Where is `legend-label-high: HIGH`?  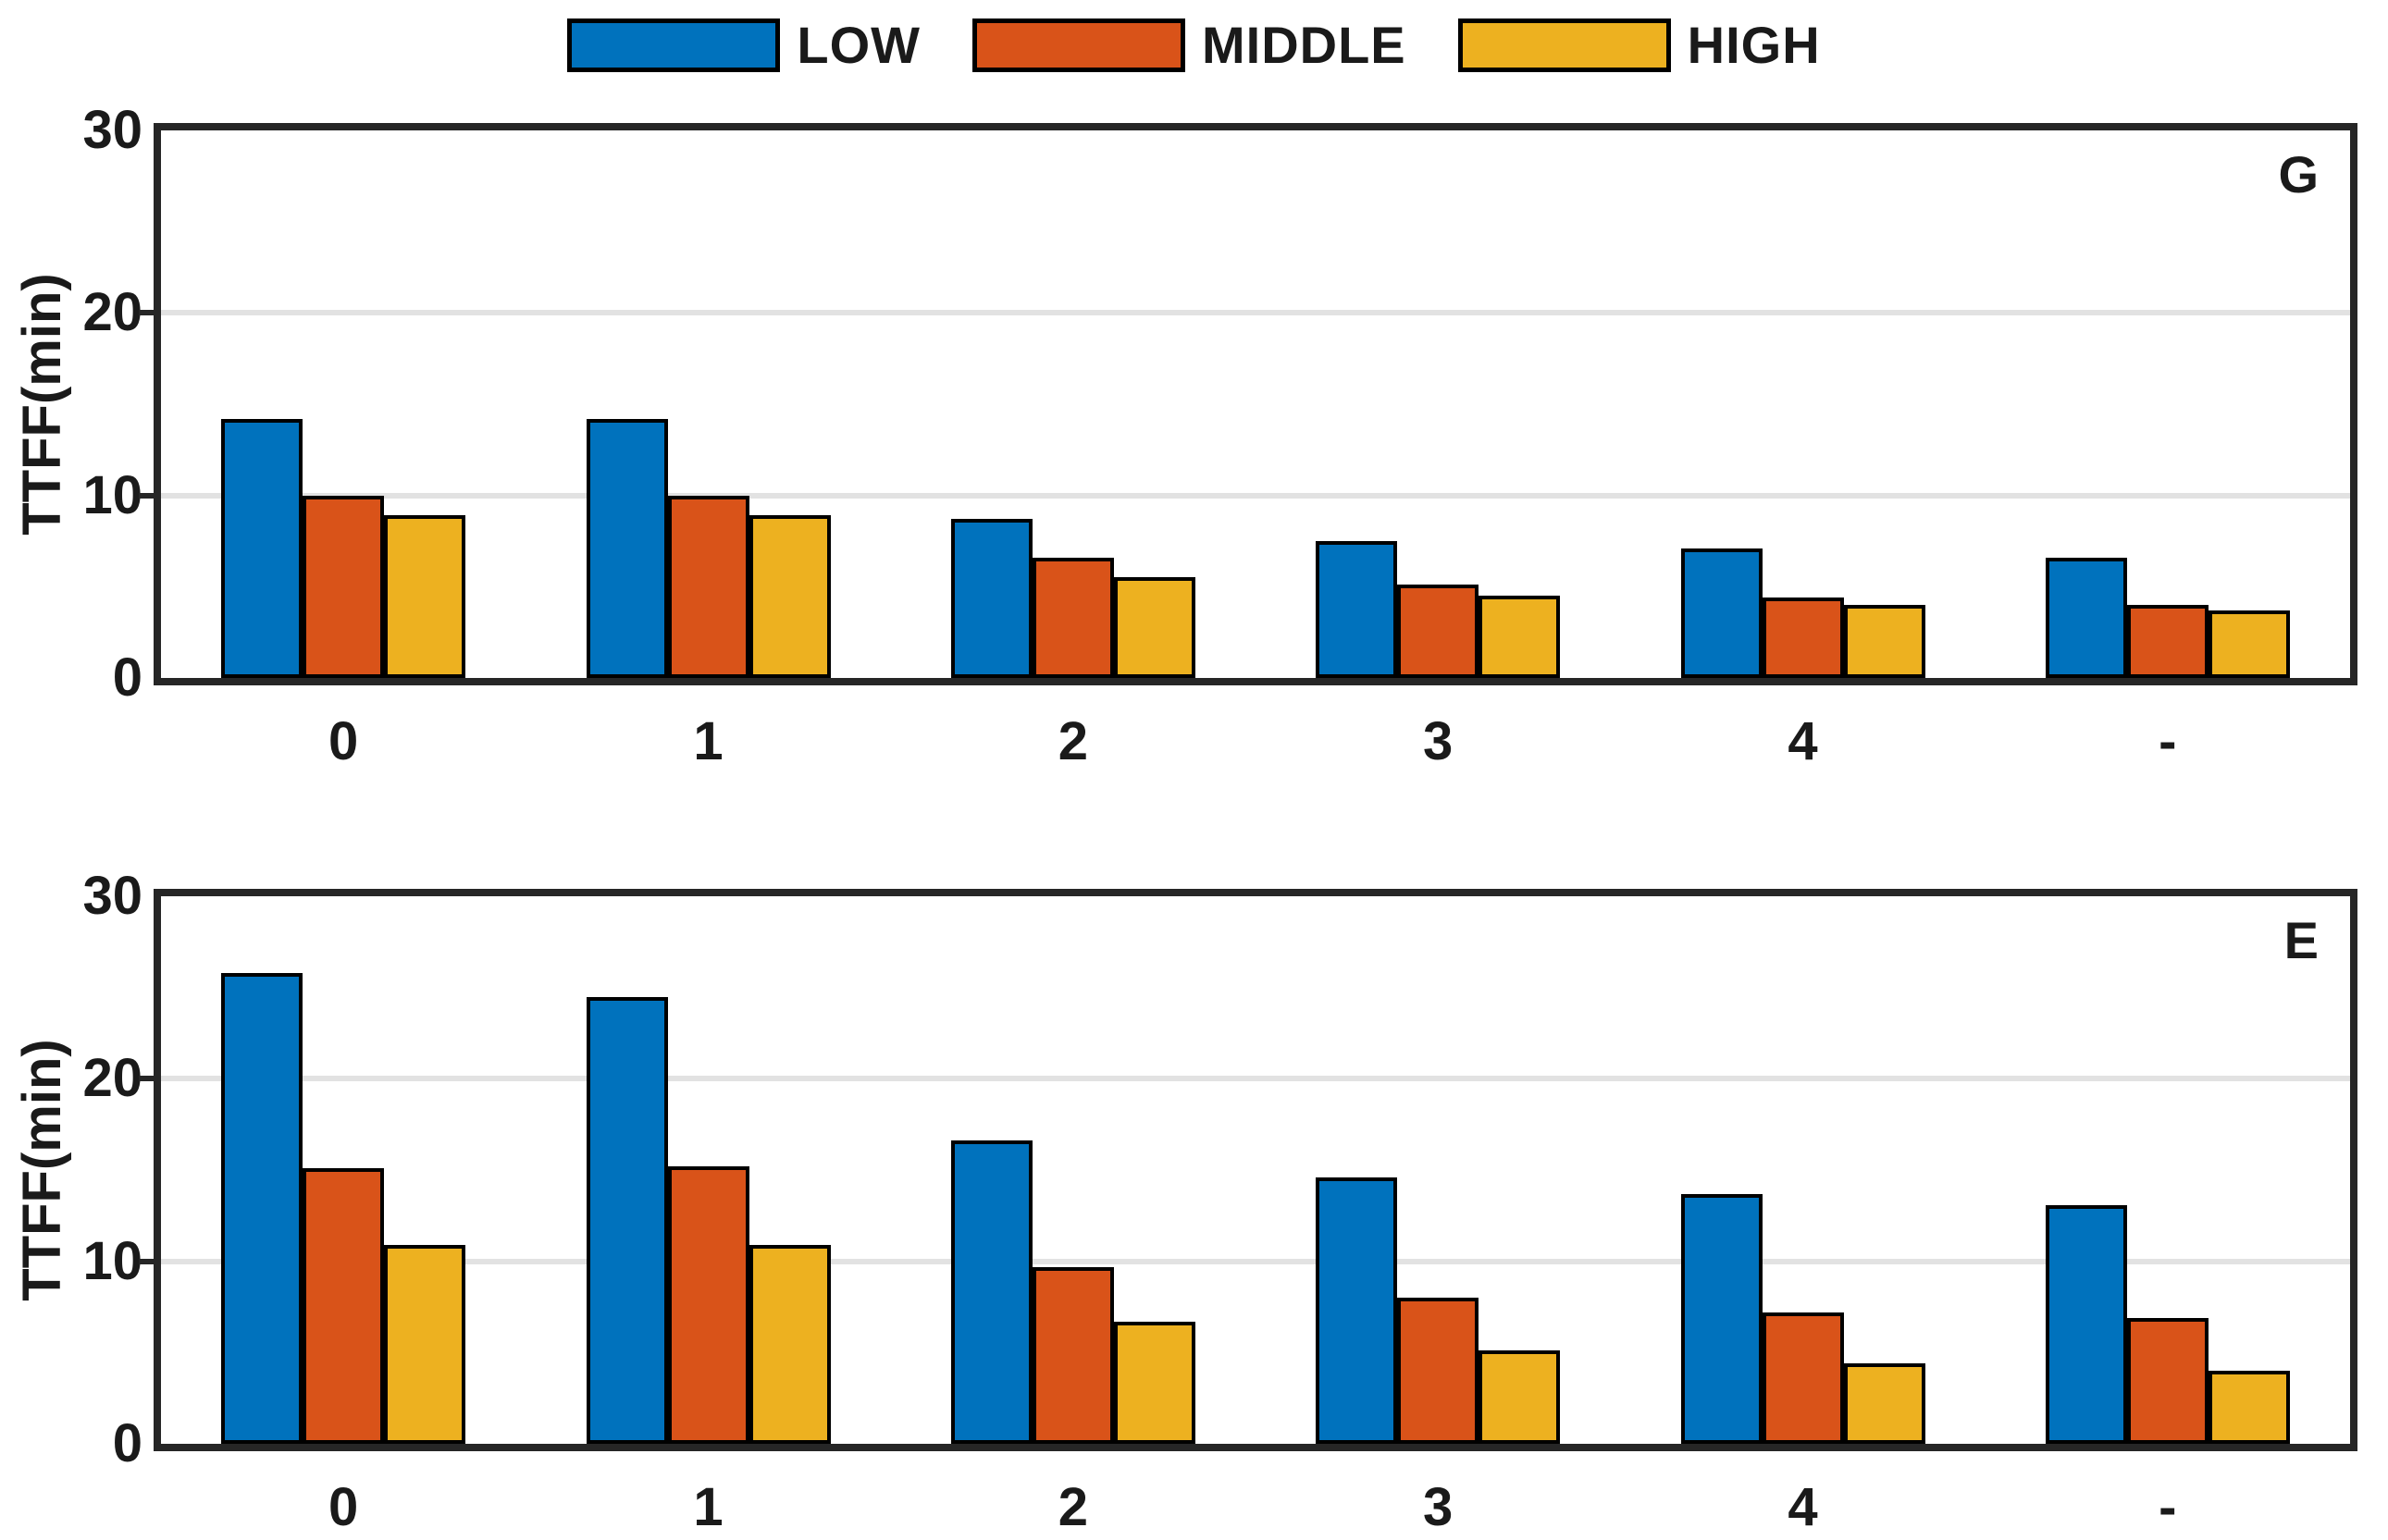 legend-label-high: HIGH is located at coordinates (1754, 45).